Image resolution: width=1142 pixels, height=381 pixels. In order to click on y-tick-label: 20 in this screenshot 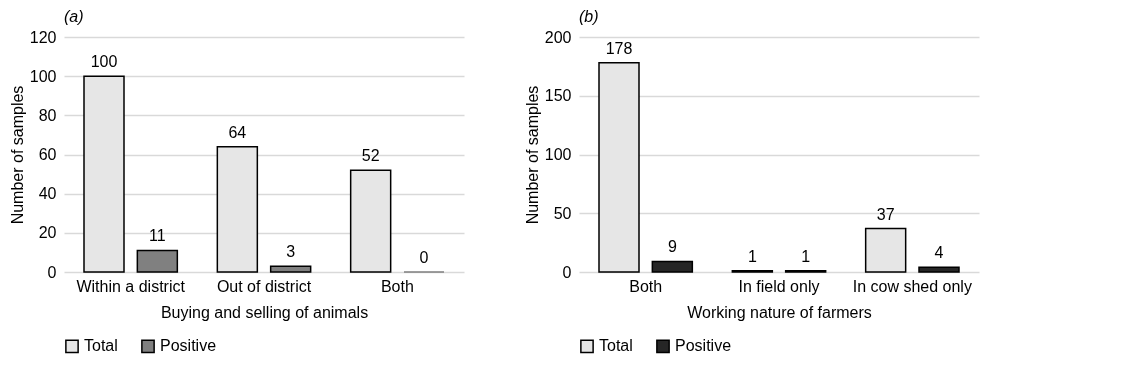, I will do `click(47, 233)`.